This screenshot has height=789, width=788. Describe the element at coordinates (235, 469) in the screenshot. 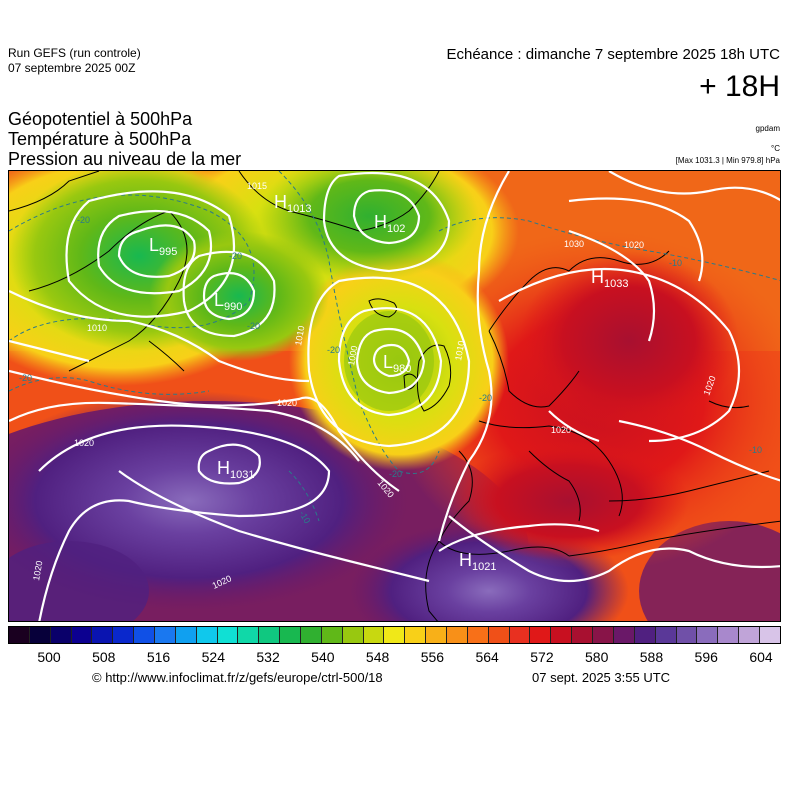

I see `high-center-azores: H1031` at that location.